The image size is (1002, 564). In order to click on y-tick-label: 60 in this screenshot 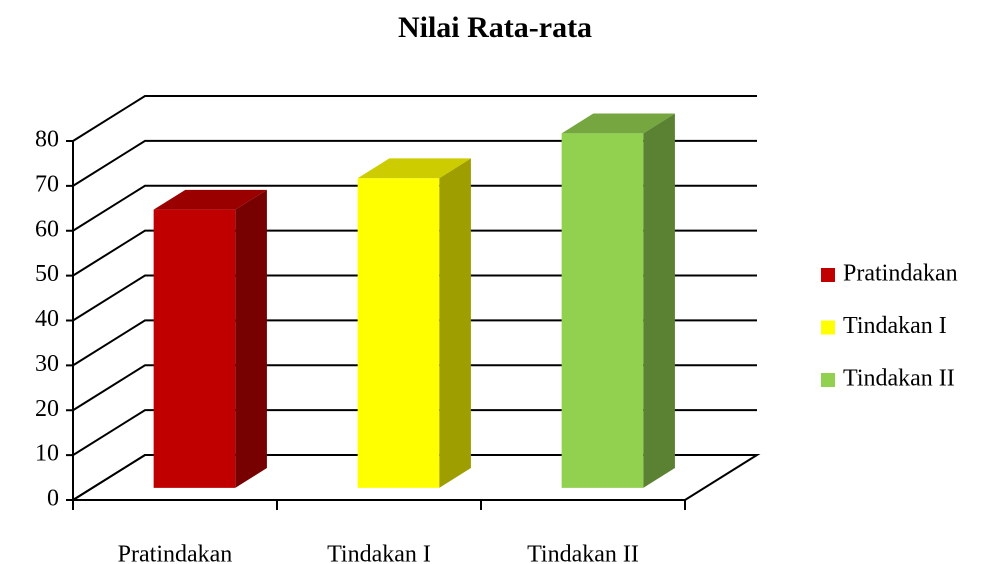, I will do `click(47, 229)`.